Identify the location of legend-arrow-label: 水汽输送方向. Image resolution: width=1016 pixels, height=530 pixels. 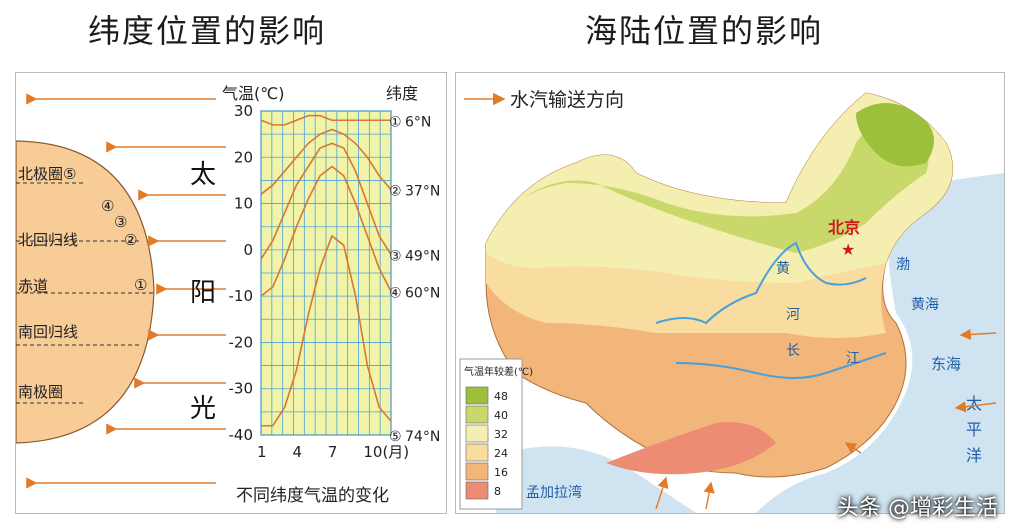
(567, 100).